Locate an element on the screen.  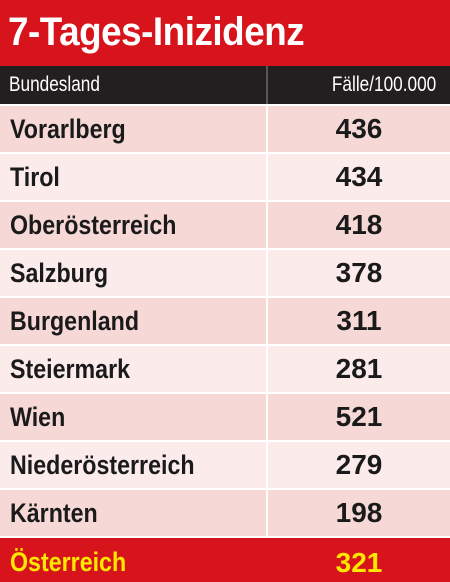
row-value: 281 is located at coordinates (359, 368).